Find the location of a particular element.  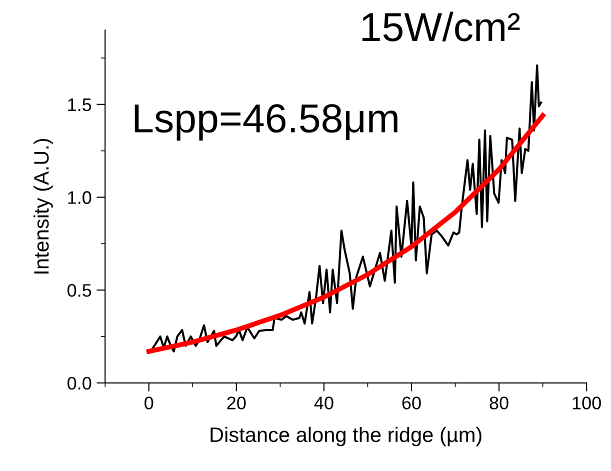

y-axis-title: Intensity (A.U.) is located at coordinates (43, 206).